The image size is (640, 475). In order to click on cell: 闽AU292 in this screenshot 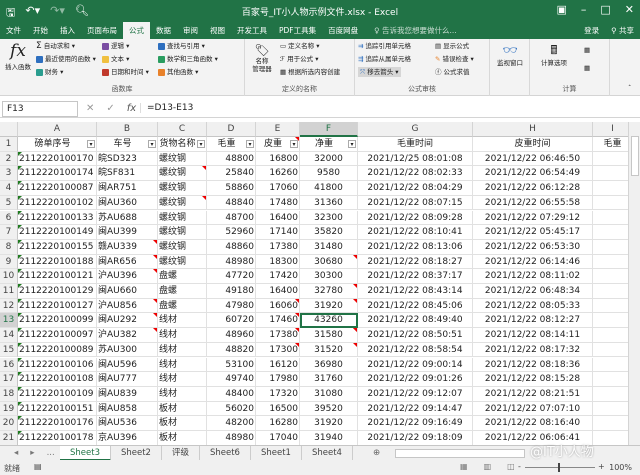, I will do `click(127, 321)`.